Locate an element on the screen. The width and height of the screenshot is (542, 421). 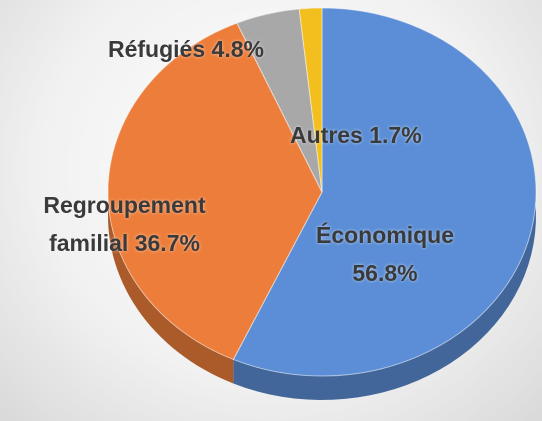
slice-label: Autres 1.7% is located at coordinates (356, 135).